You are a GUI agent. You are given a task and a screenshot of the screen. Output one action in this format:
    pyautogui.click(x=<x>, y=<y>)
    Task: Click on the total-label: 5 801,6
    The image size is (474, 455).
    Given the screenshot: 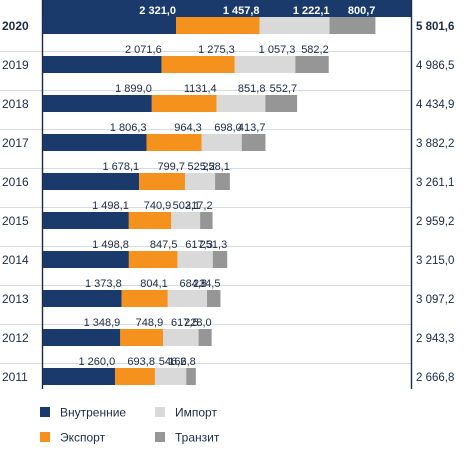 What is the action you would take?
    pyautogui.click(x=435, y=27)
    